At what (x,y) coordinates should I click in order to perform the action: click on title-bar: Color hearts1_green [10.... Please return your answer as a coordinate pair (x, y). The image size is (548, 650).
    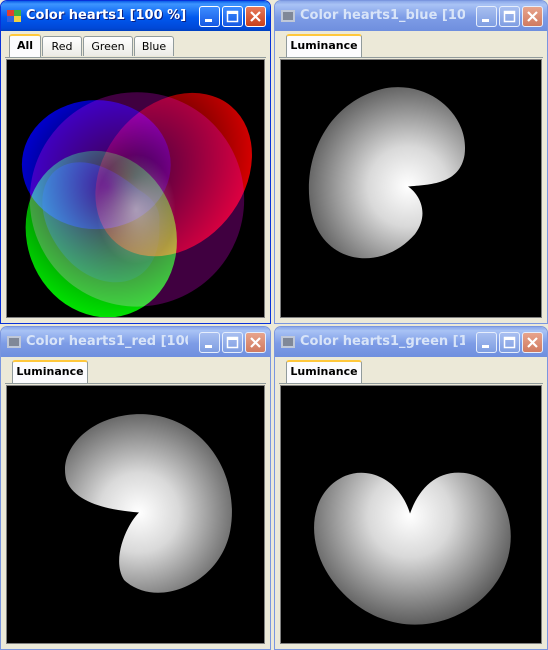
    Looking at the image, I should click on (411, 342).